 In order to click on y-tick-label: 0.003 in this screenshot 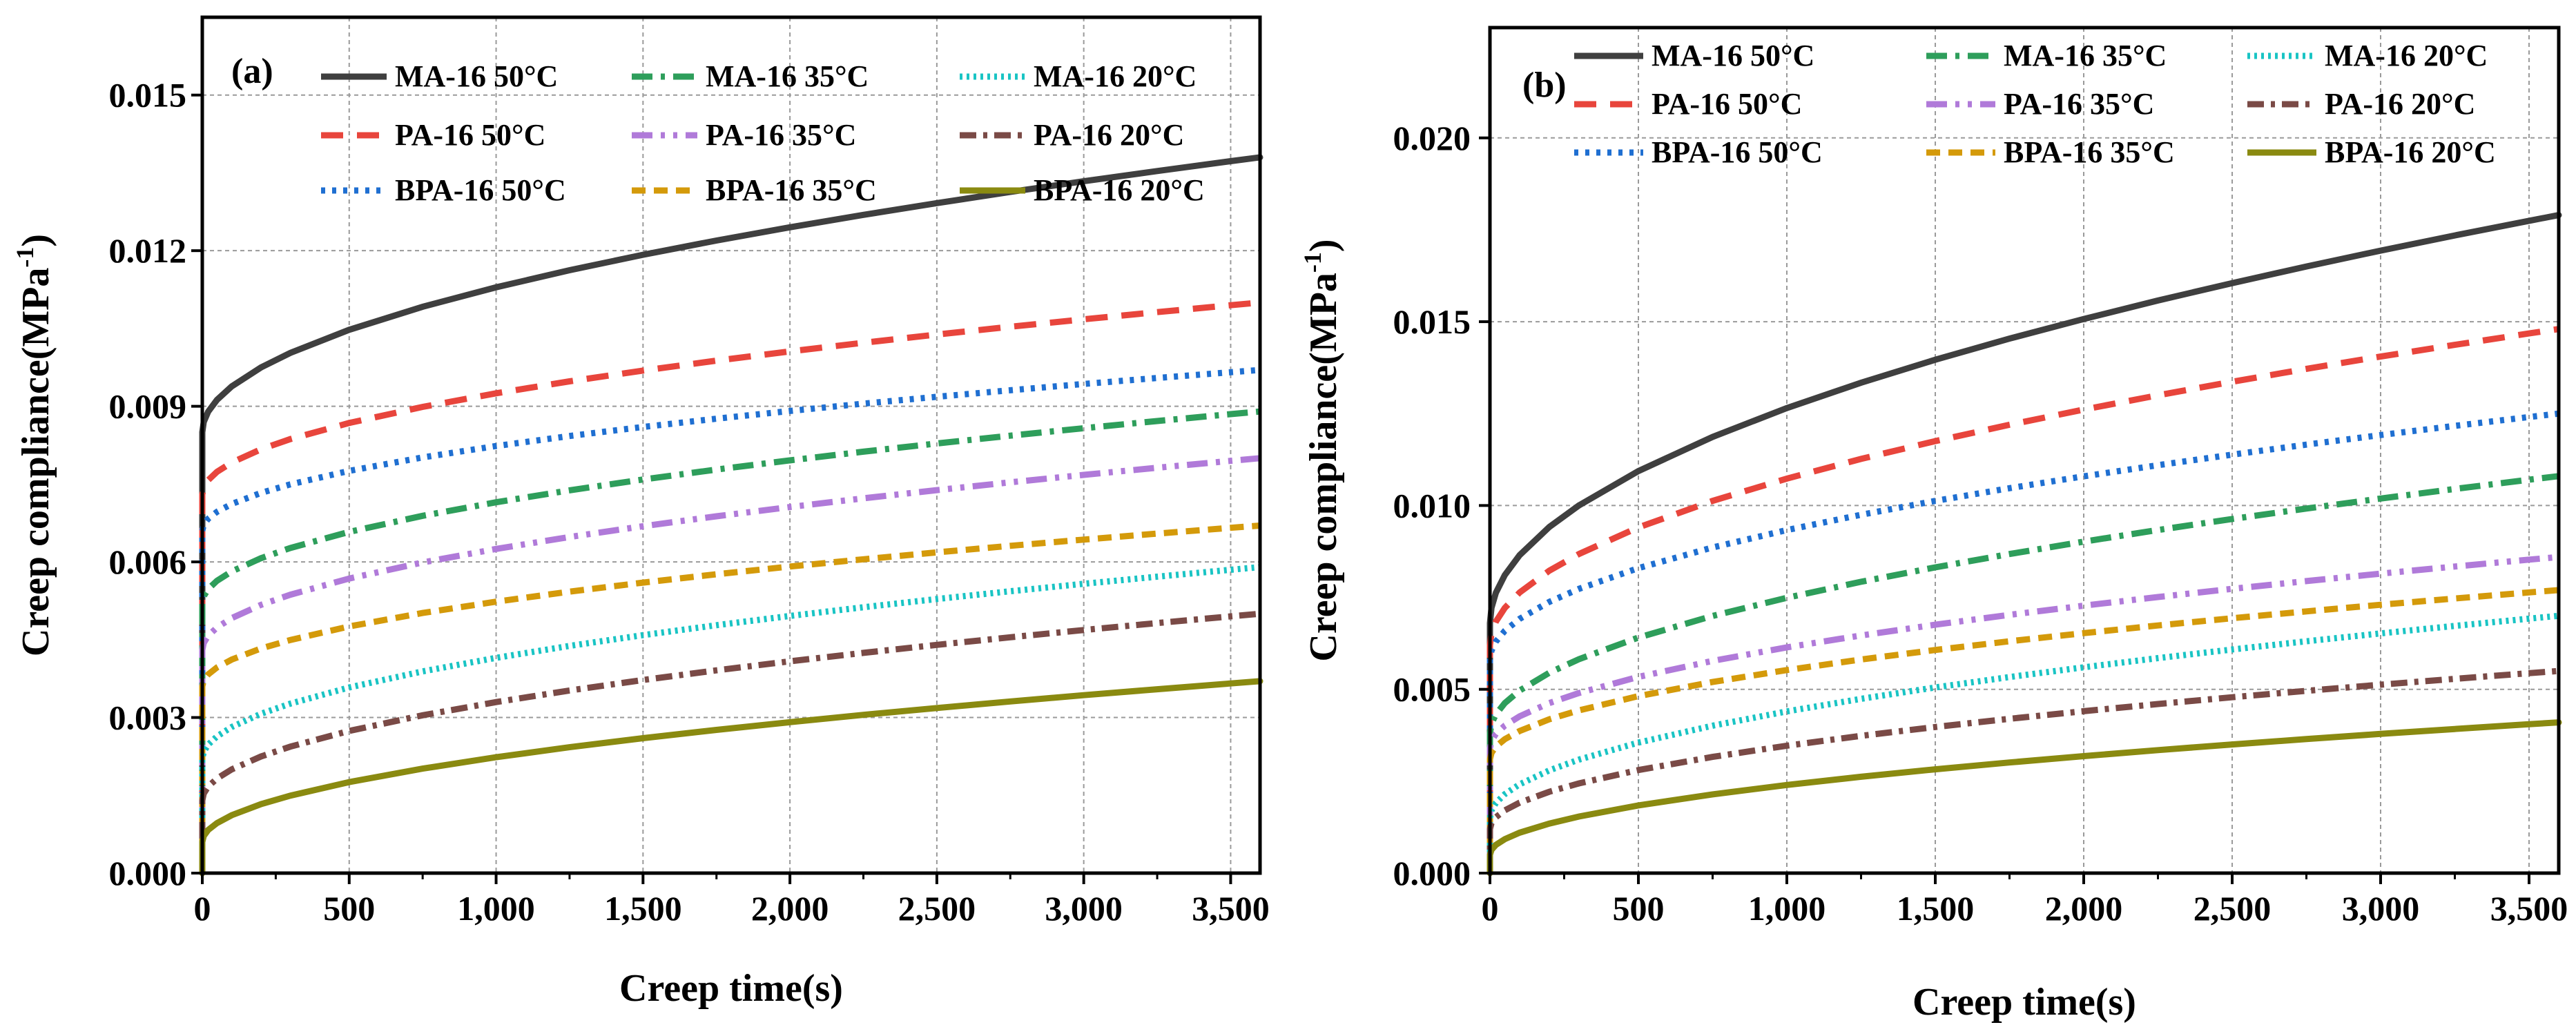, I will do `click(148, 718)`.